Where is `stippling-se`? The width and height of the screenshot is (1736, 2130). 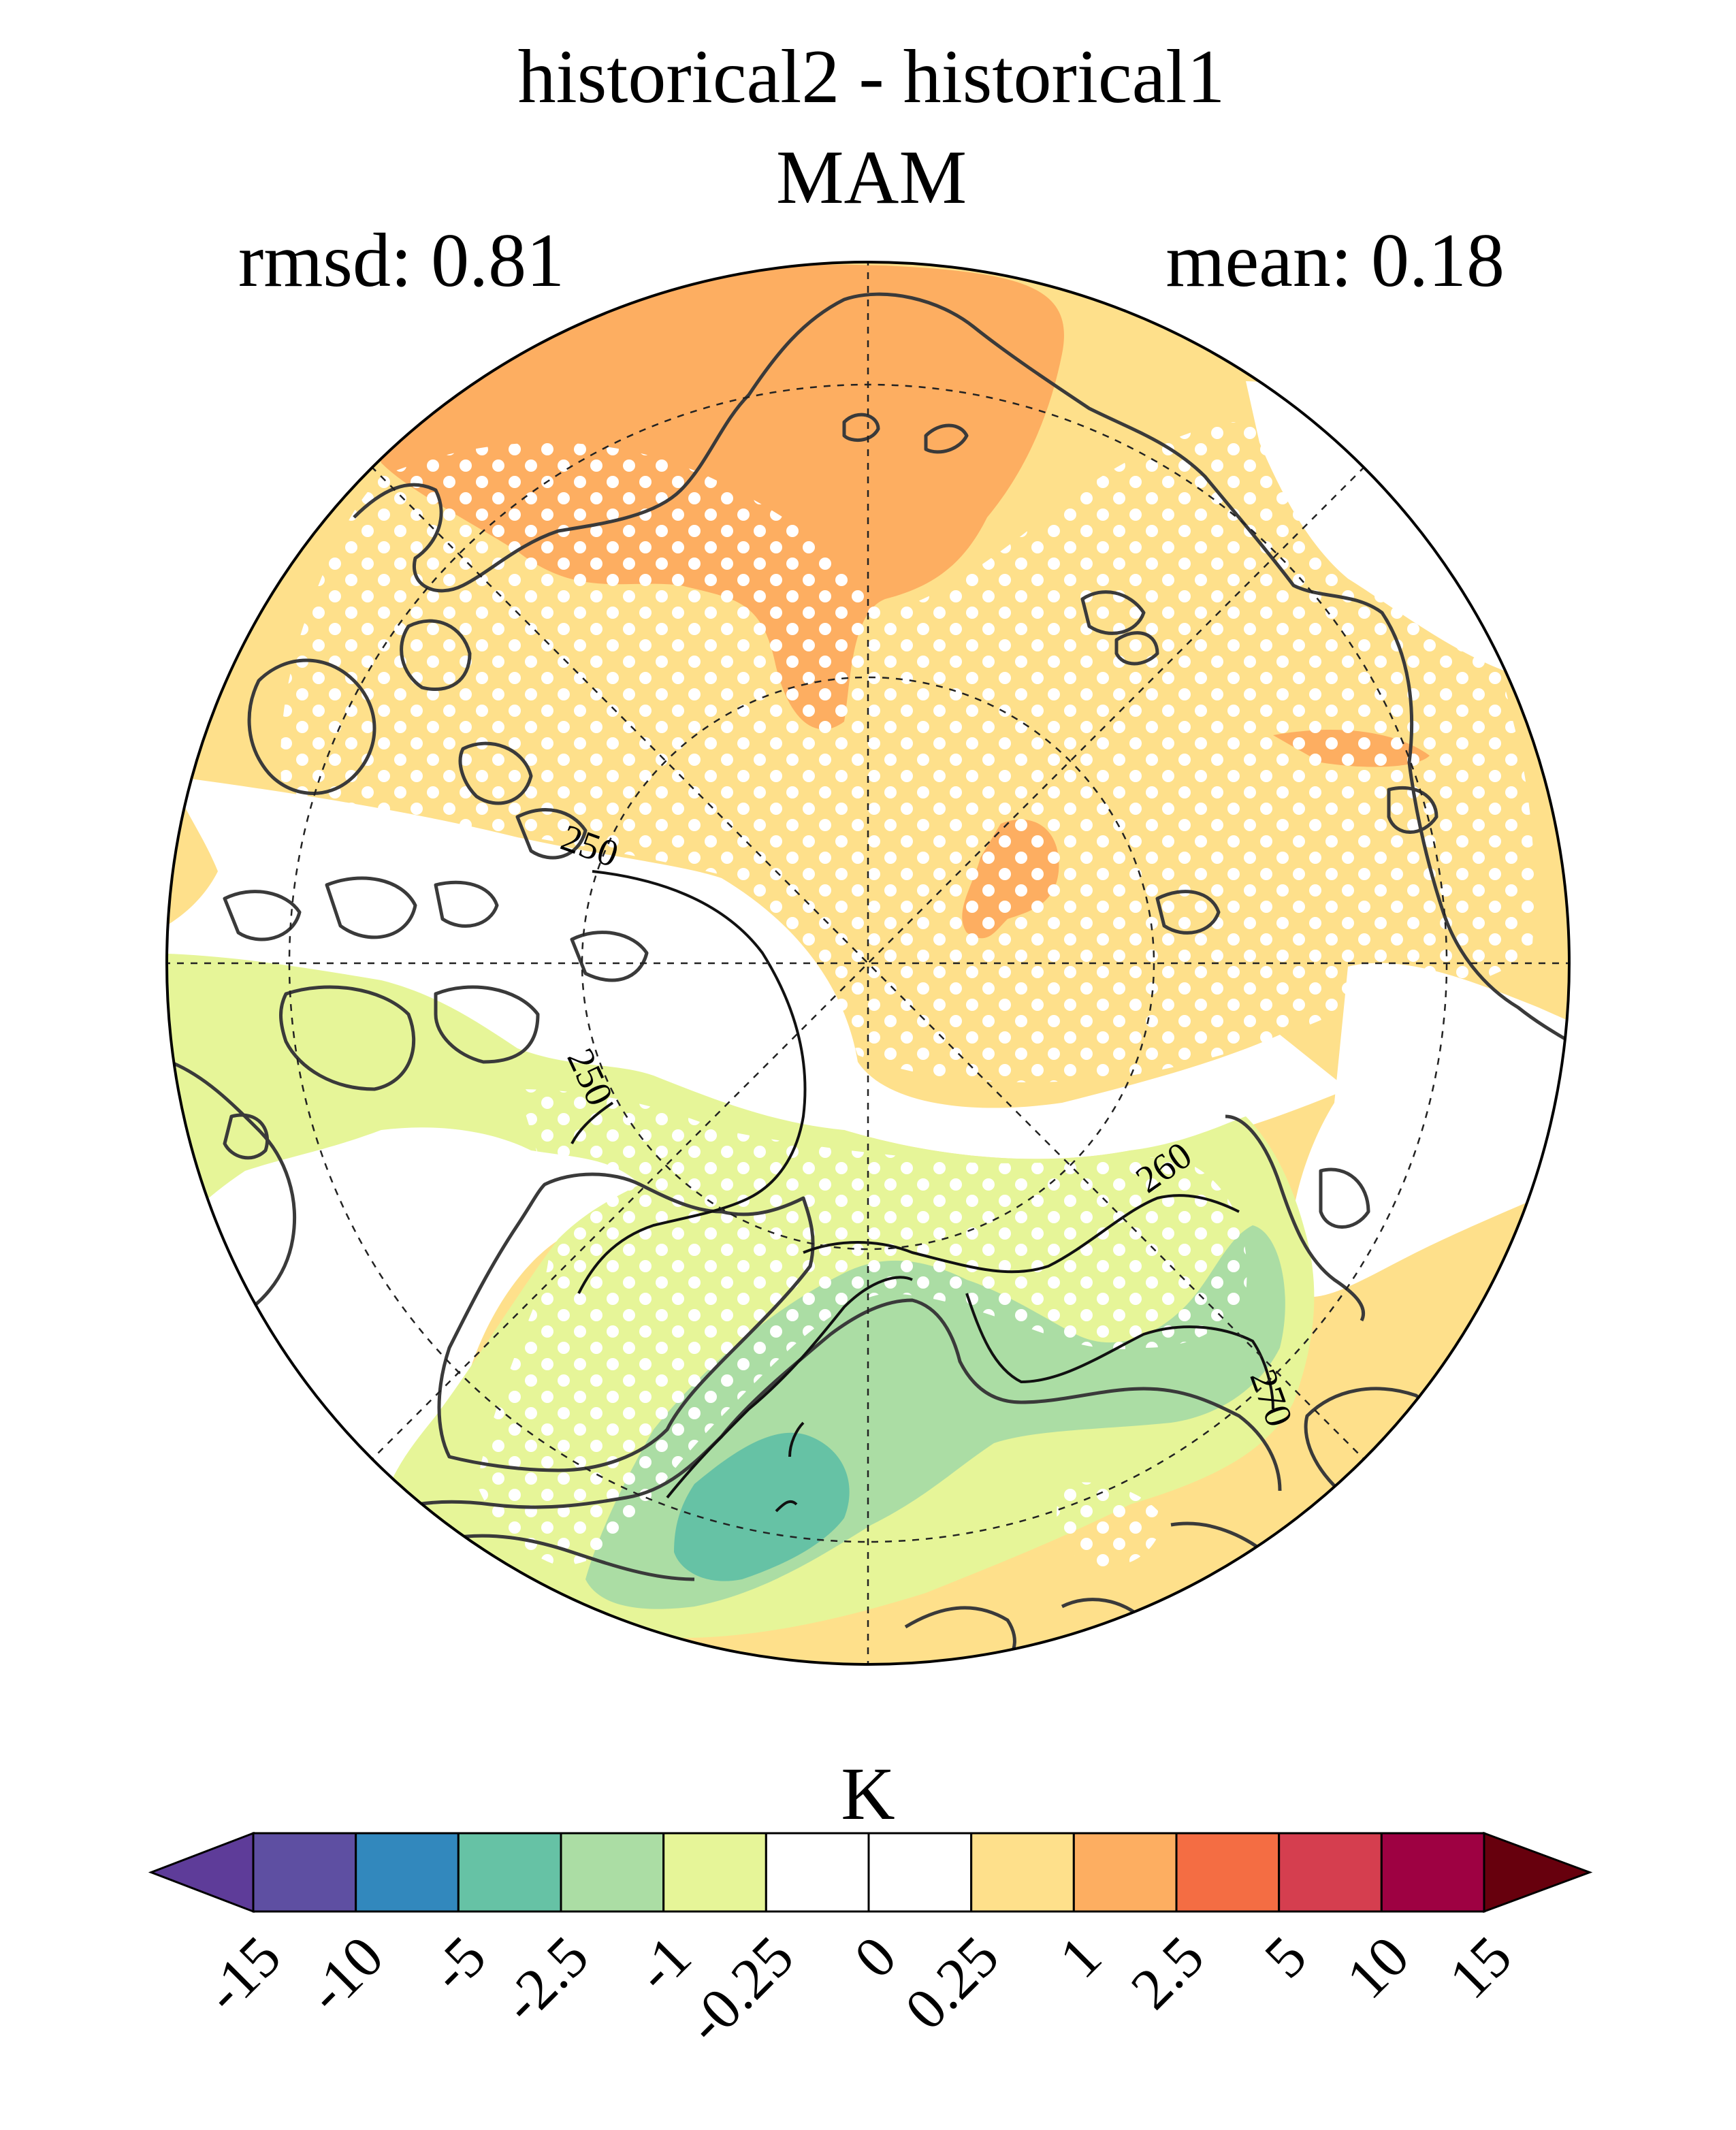 stippling-se is located at coordinates (1110, 1524).